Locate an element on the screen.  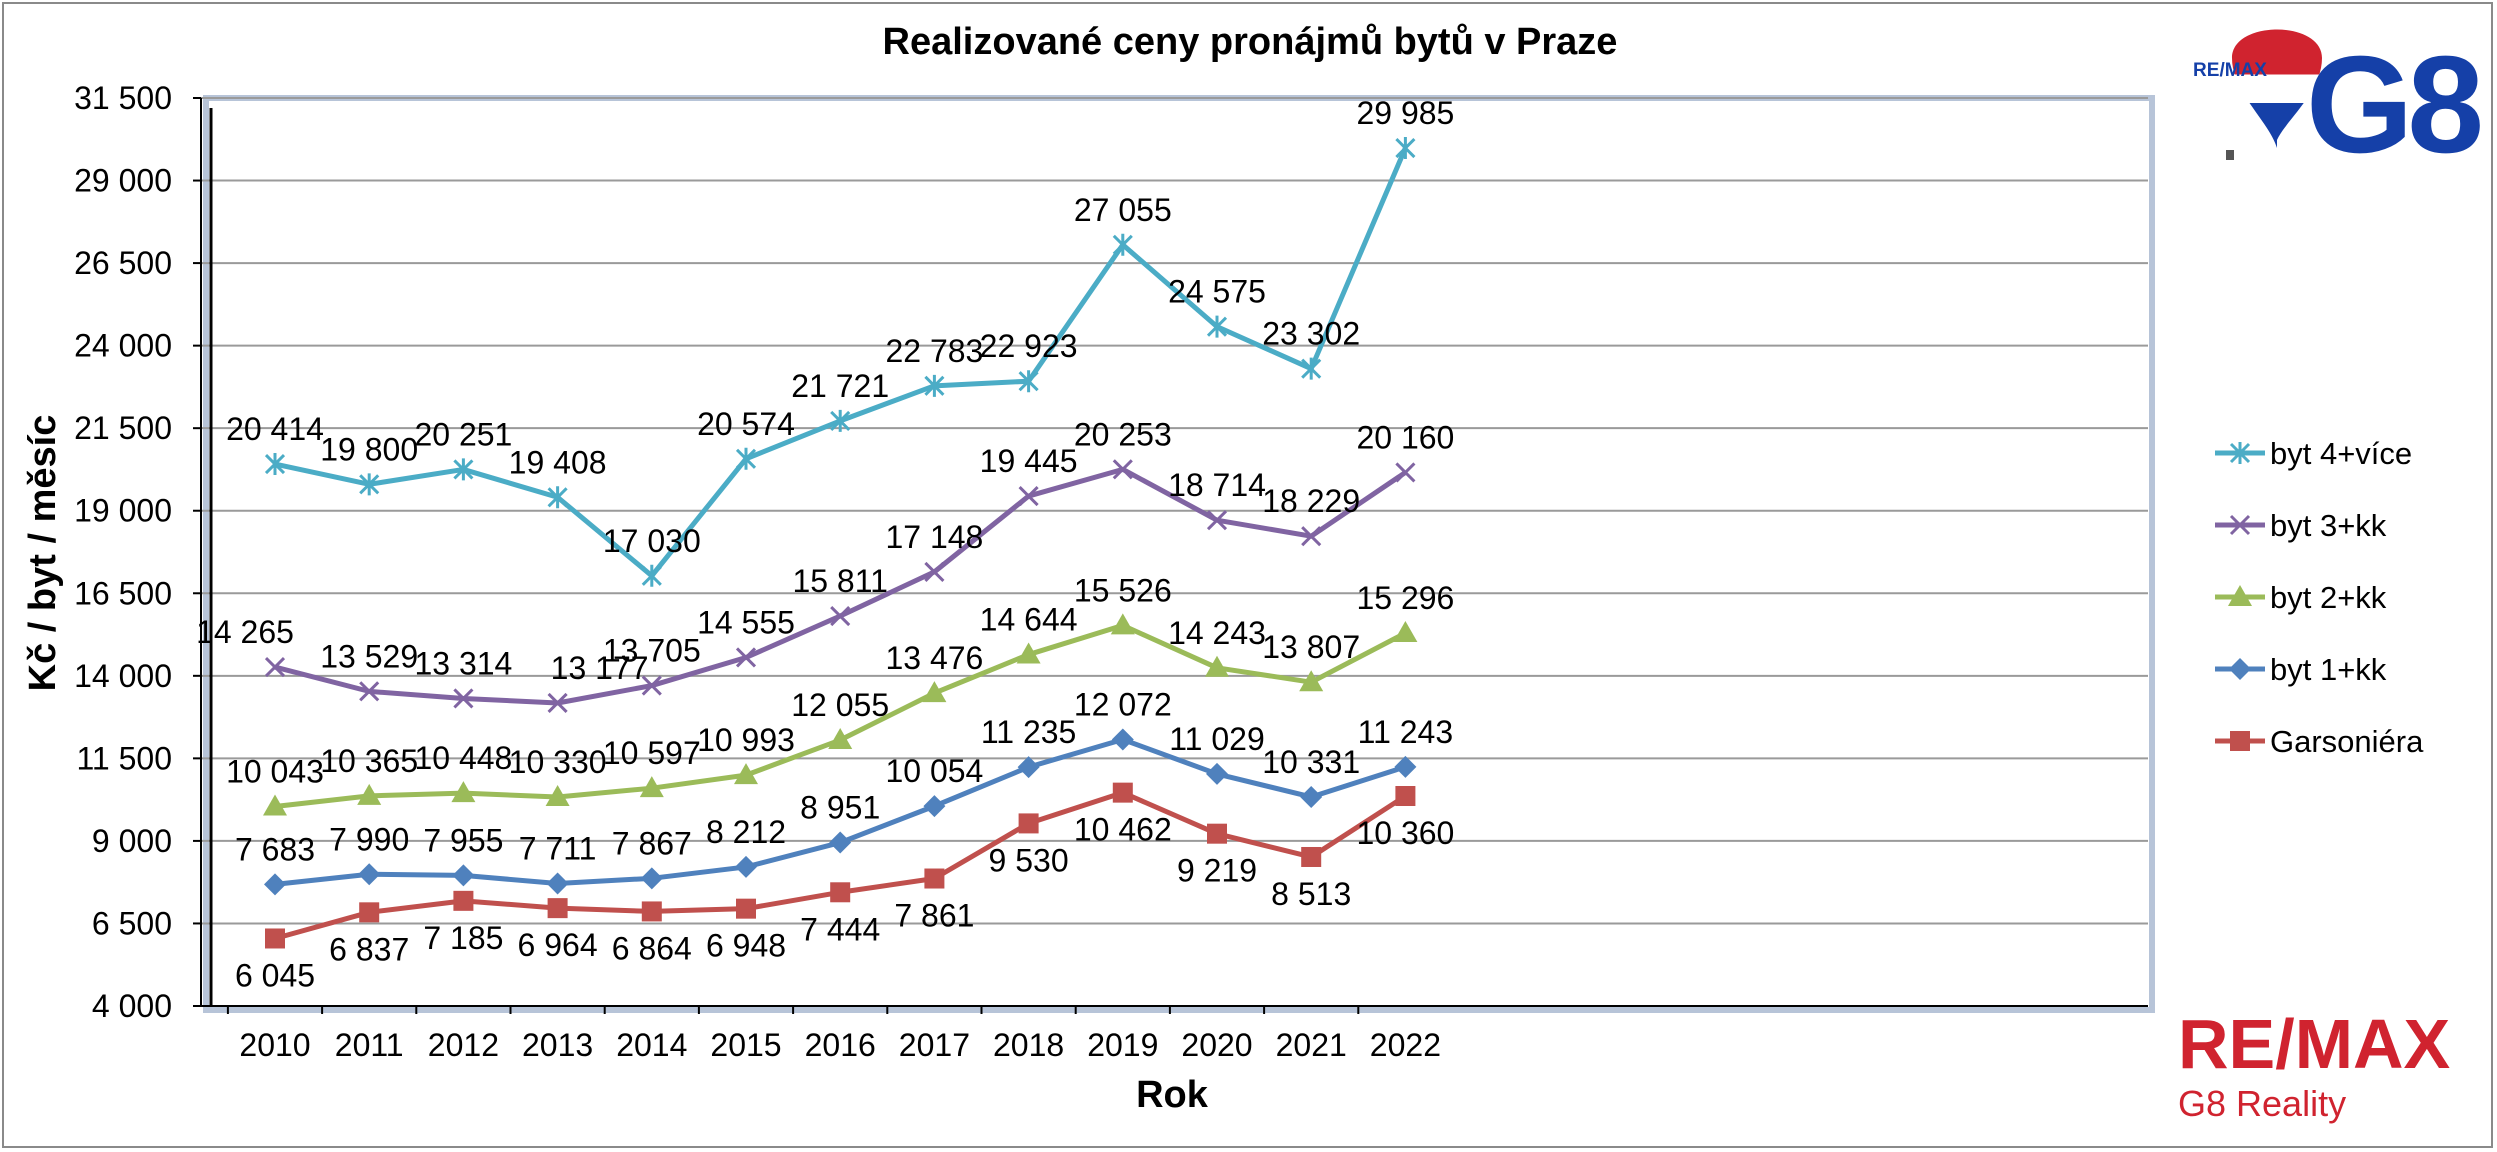
x-axis-label: Rok is located at coordinates (1172, 1095).